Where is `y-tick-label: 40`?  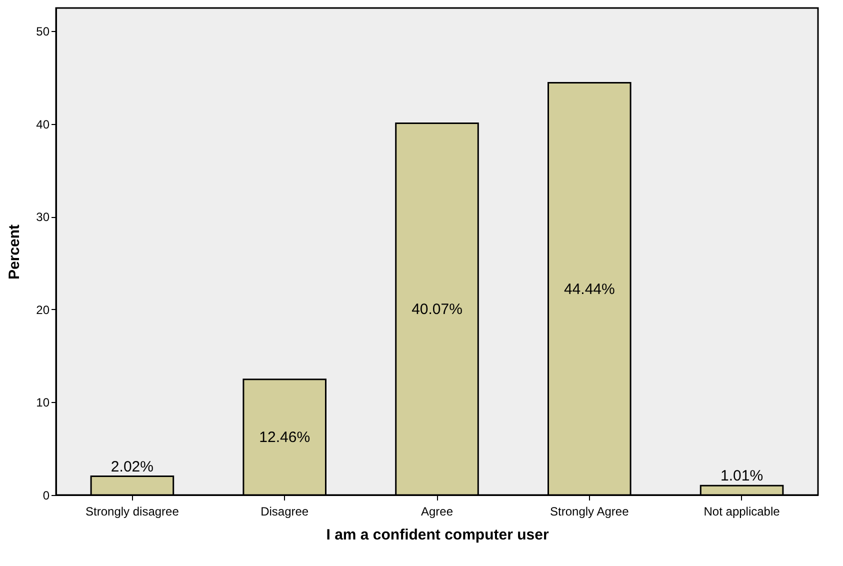
y-tick-label: 40 is located at coordinates (43, 124).